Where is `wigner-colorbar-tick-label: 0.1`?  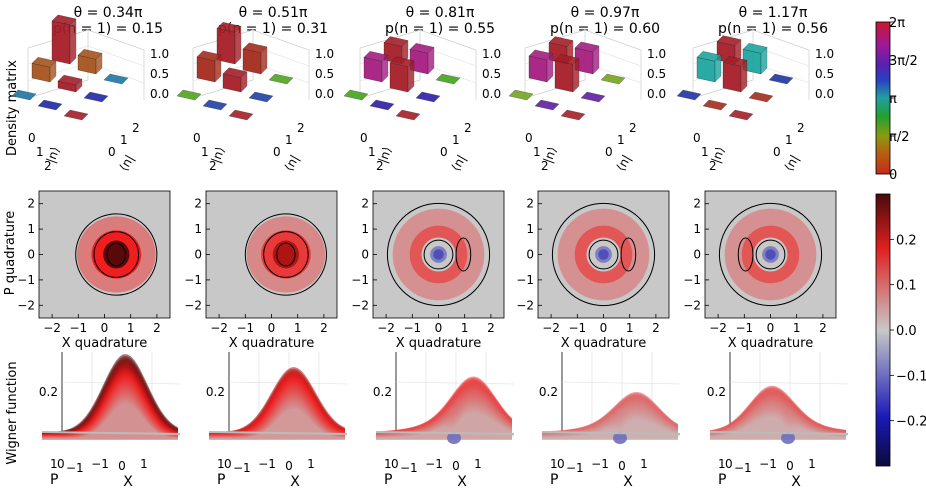
wigner-colorbar-tick-label: 0.1 is located at coordinates (906, 286).